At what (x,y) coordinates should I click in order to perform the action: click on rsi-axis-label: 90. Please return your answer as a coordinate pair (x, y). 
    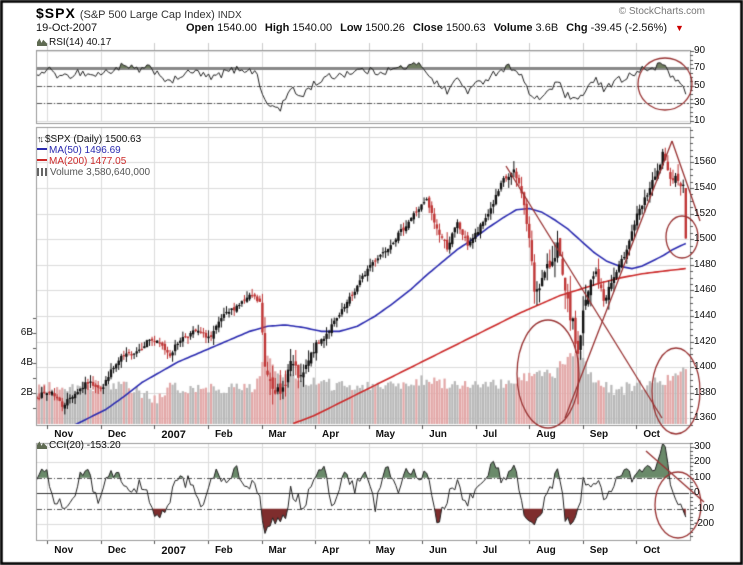
    Looking at the image, I should click on (700, 50).